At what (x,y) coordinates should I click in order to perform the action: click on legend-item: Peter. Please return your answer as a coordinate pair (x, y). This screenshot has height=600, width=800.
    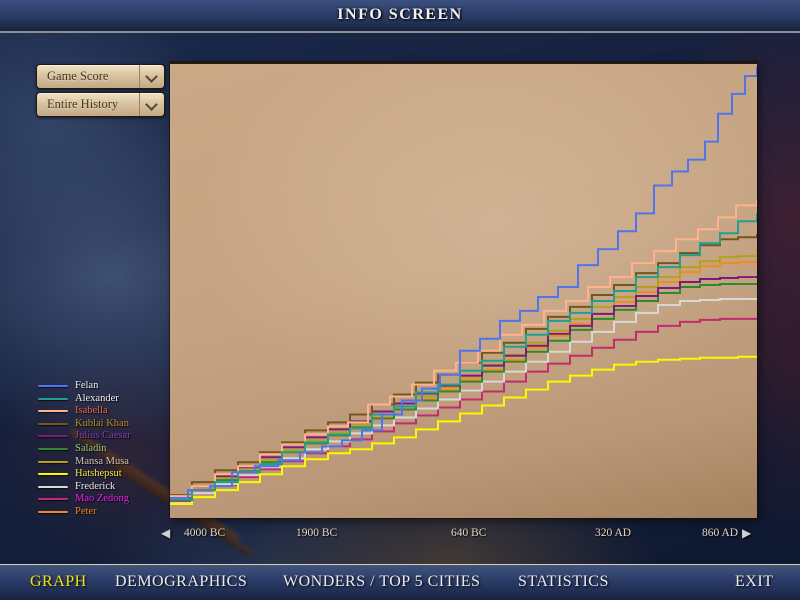
    Looking at the image, I should click on (103, 512).